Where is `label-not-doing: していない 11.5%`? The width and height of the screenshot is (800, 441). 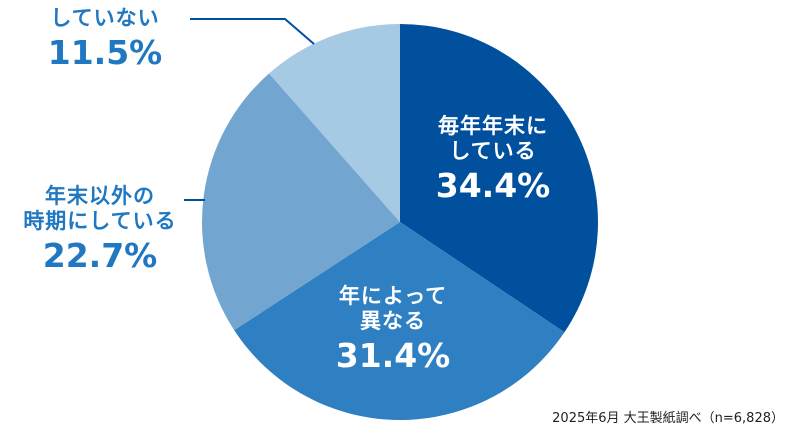 label-not-doing: していない 11.5% is located at coordinates (105, 39).